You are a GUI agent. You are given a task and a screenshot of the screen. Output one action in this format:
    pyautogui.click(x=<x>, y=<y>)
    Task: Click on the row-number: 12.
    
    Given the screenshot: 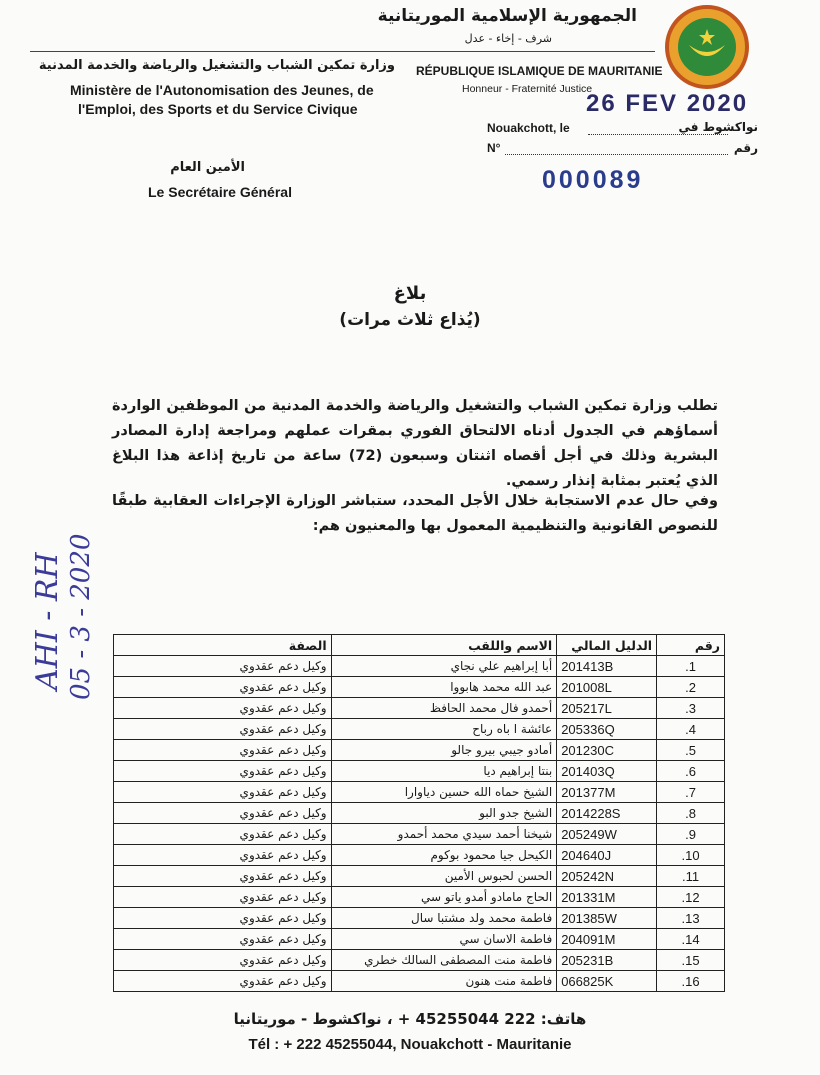 What is the action you would take?
    pyautogui.click(x=690, y=897)
    